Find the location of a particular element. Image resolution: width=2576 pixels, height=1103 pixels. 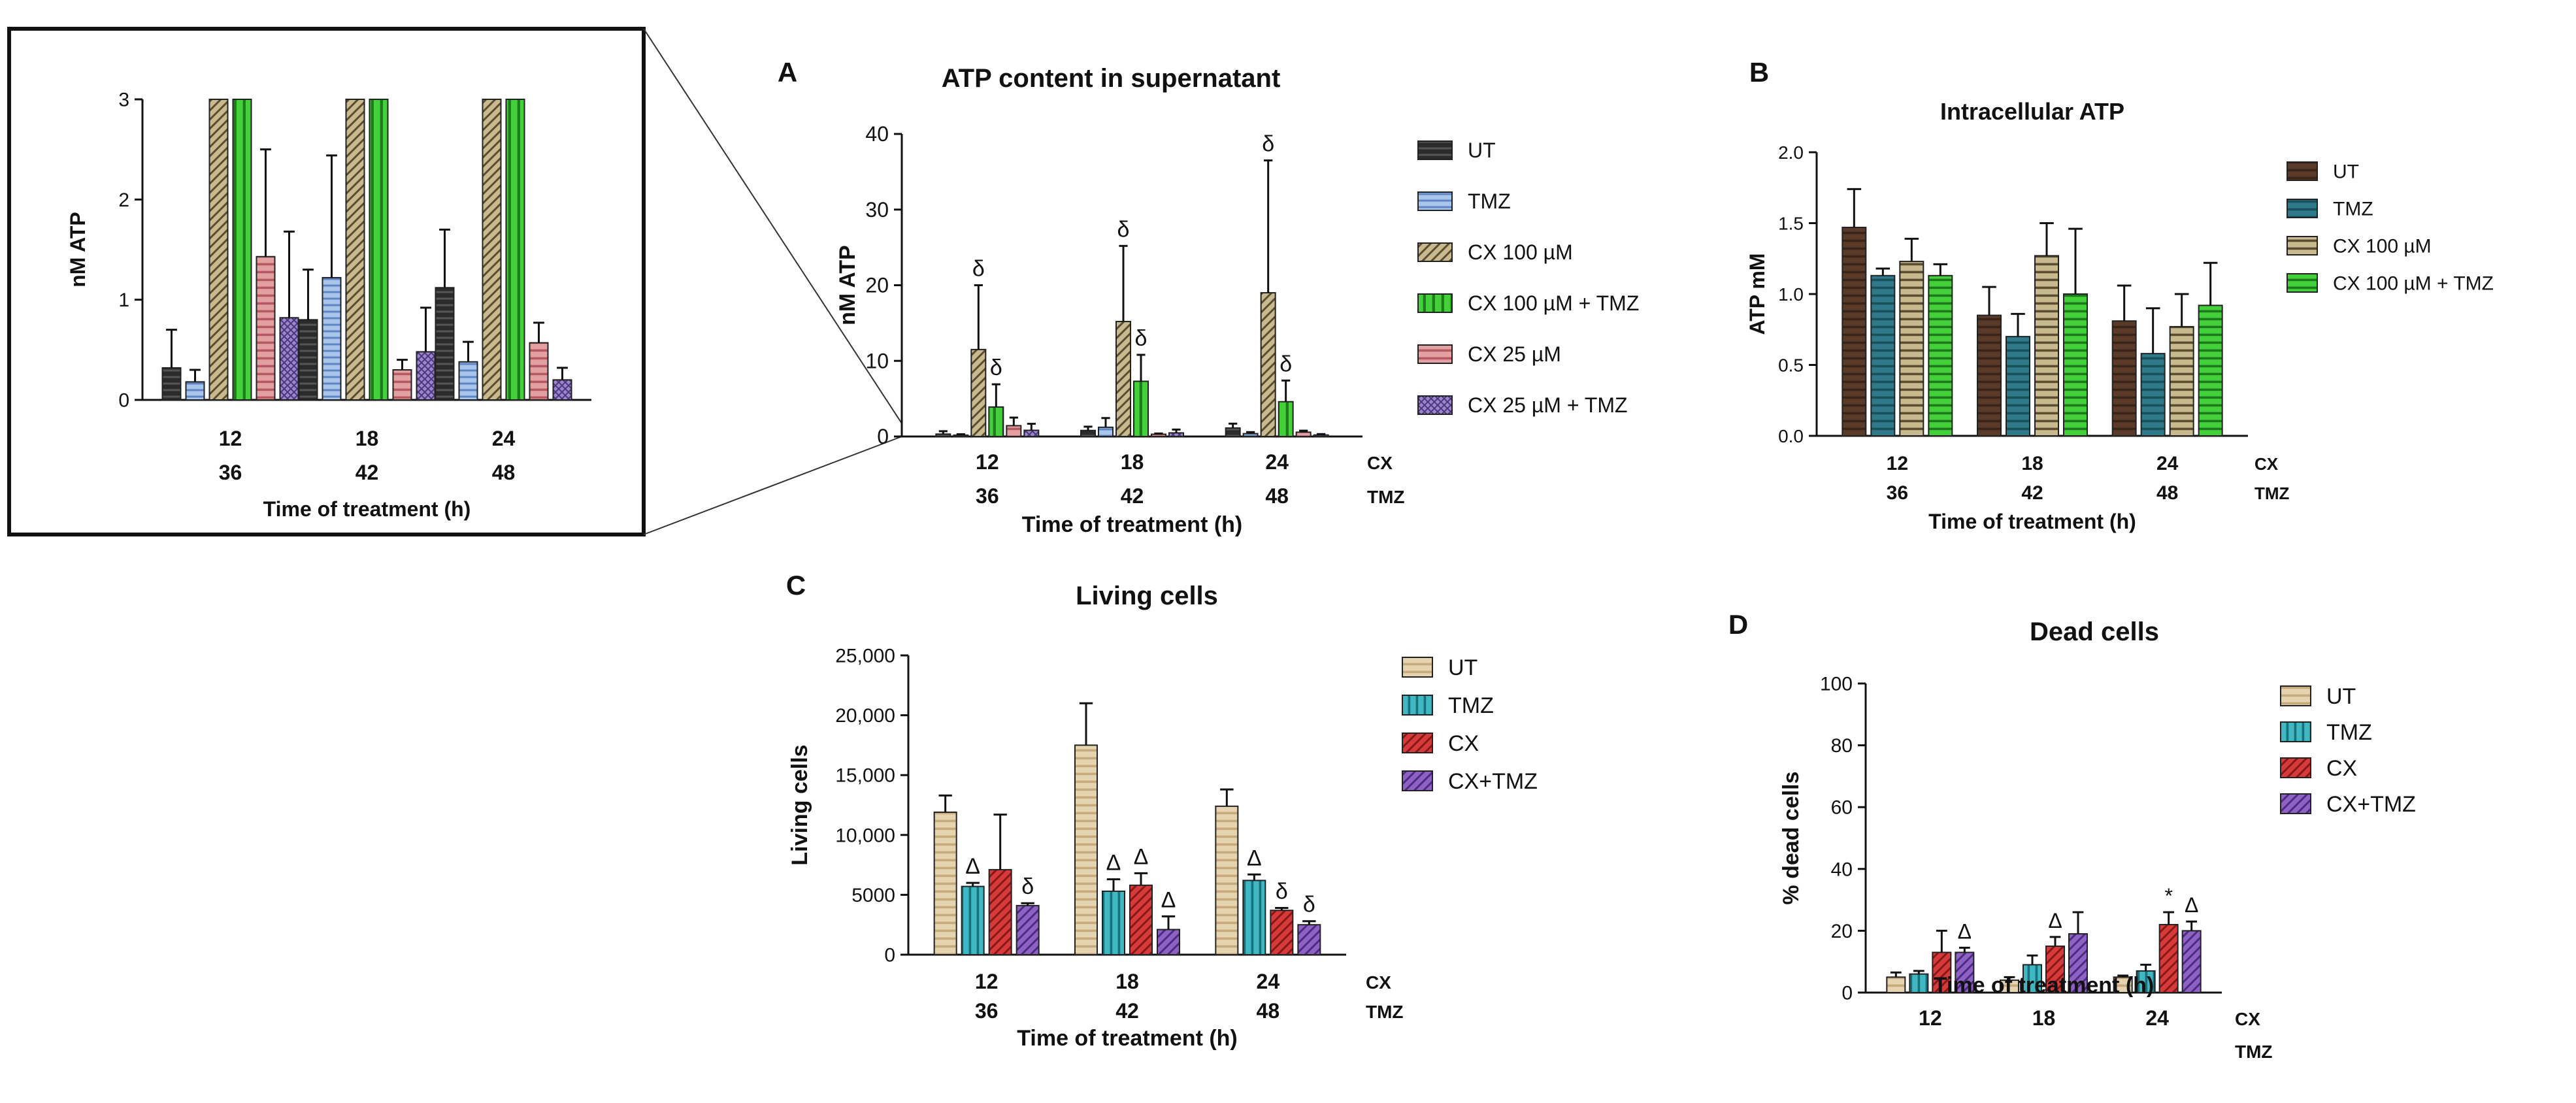

legend-label: CX 25 µM is located at coordinates (1514, 354).